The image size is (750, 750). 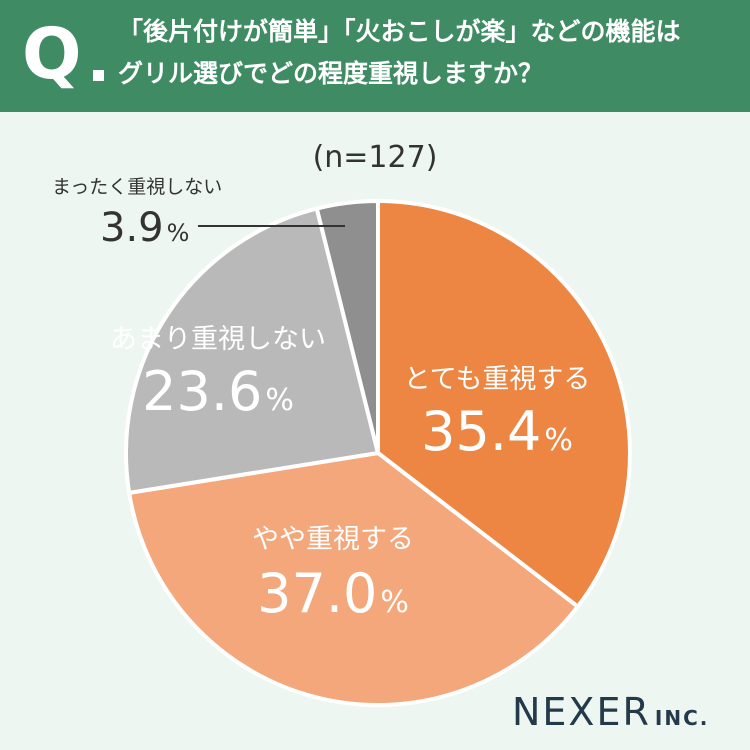 I want to click on slice-label: まったく重視しない, so click(x=137, y=187).